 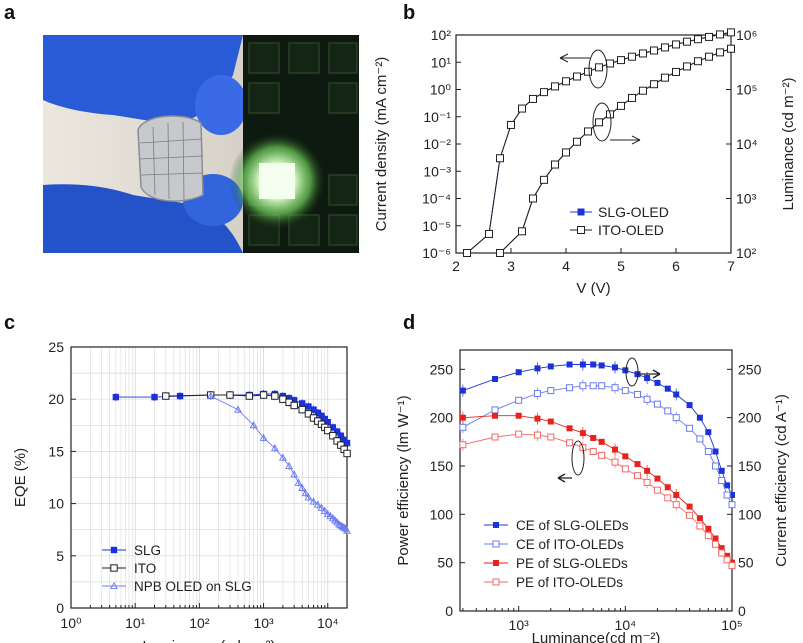 What do you see at coordinates (442, 369) in the screenshot?
I see `chart-d-ytick-label: 250` at bounding box center [442, 369].